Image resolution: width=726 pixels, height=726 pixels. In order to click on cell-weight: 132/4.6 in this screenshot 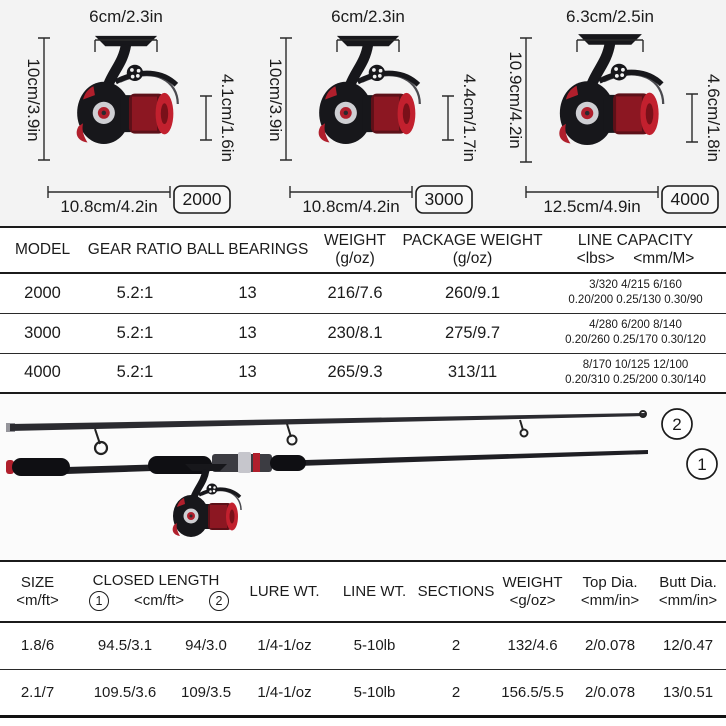, I will do `click(532, 646)`.